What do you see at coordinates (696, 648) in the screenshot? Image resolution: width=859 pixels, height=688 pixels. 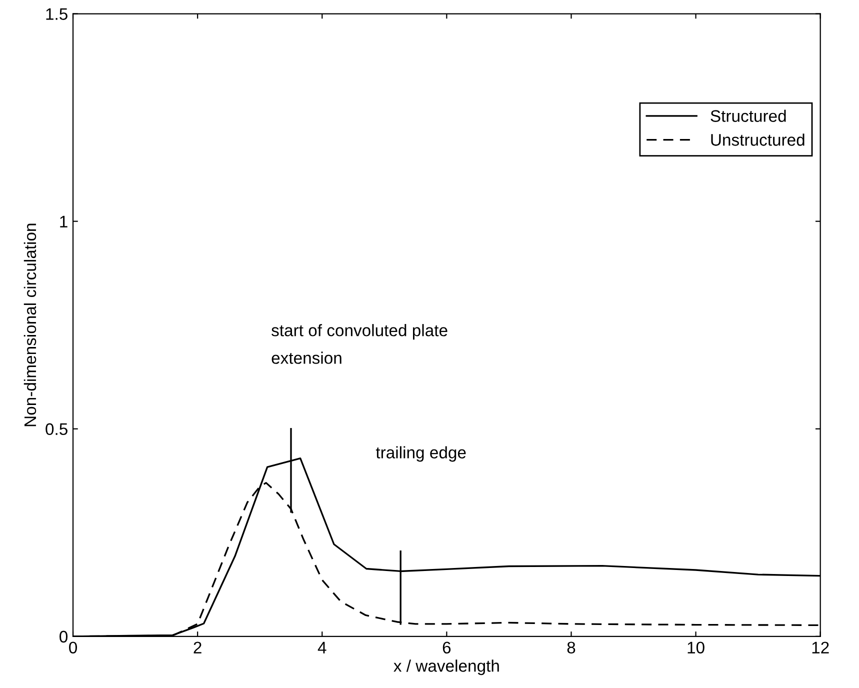 I see `x-tick-label: 10` at bounding box center [696, 648].